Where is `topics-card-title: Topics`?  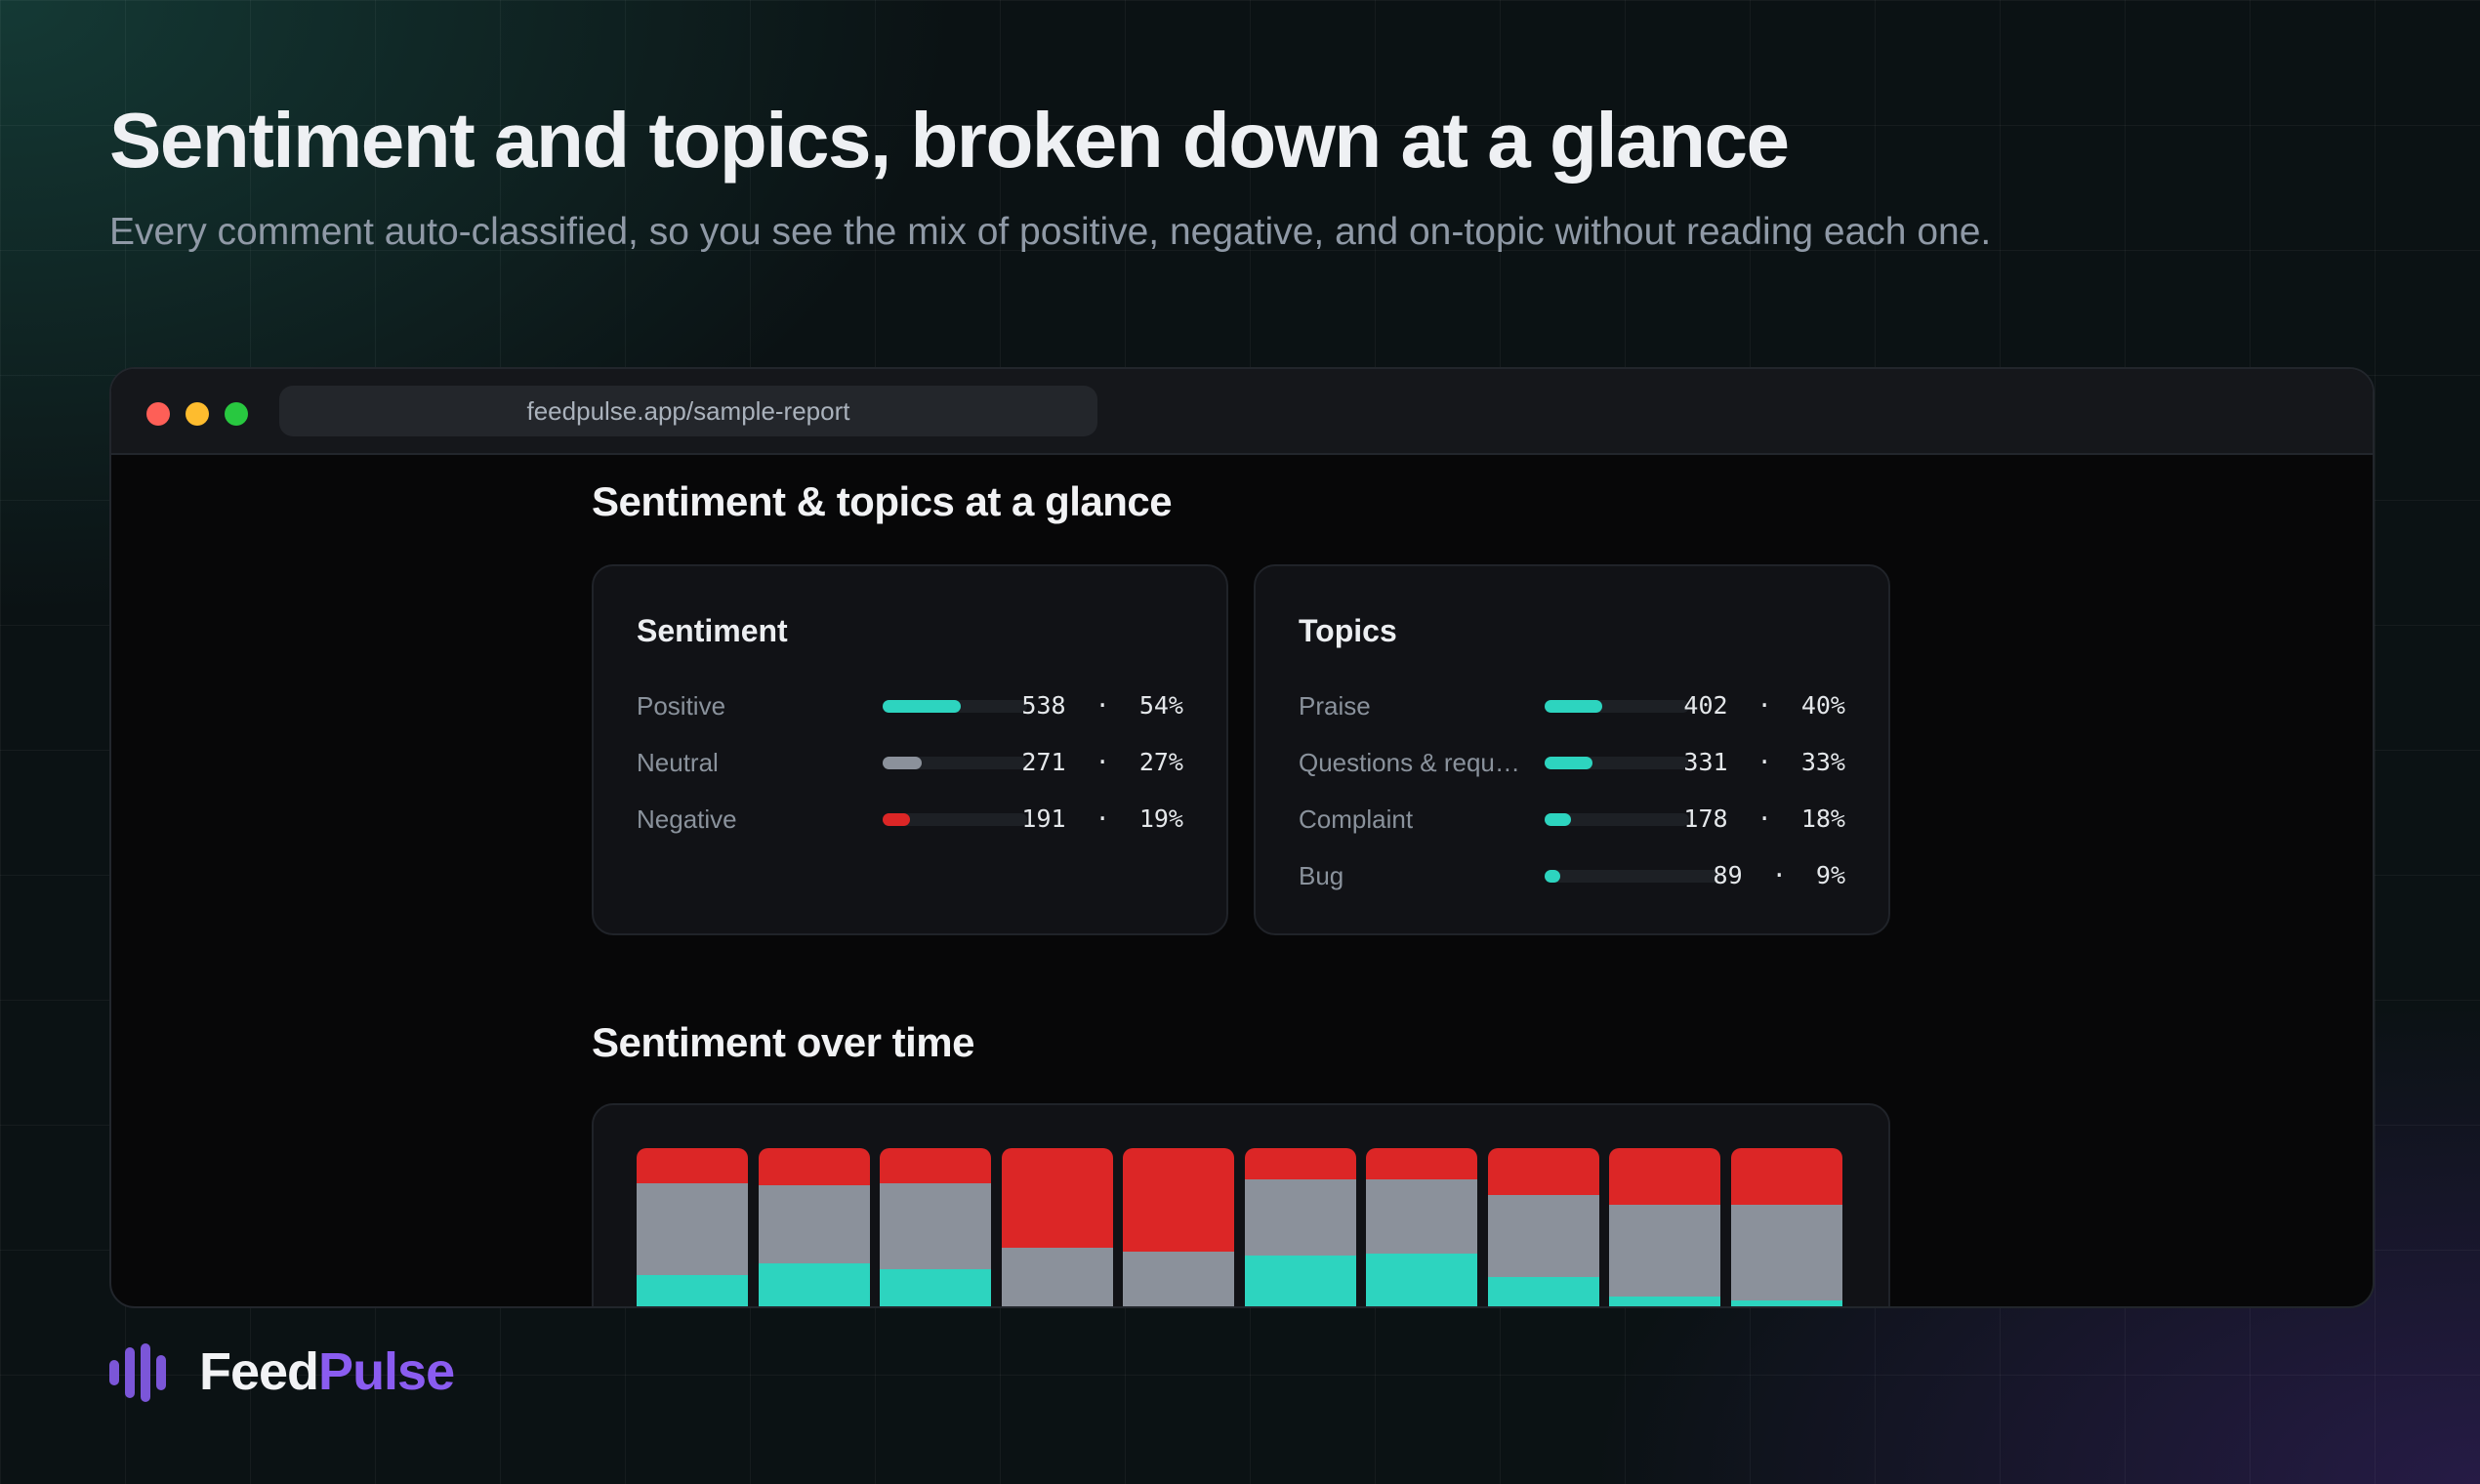 topics-card-title: Topics is located at coordinates (1348, 631).